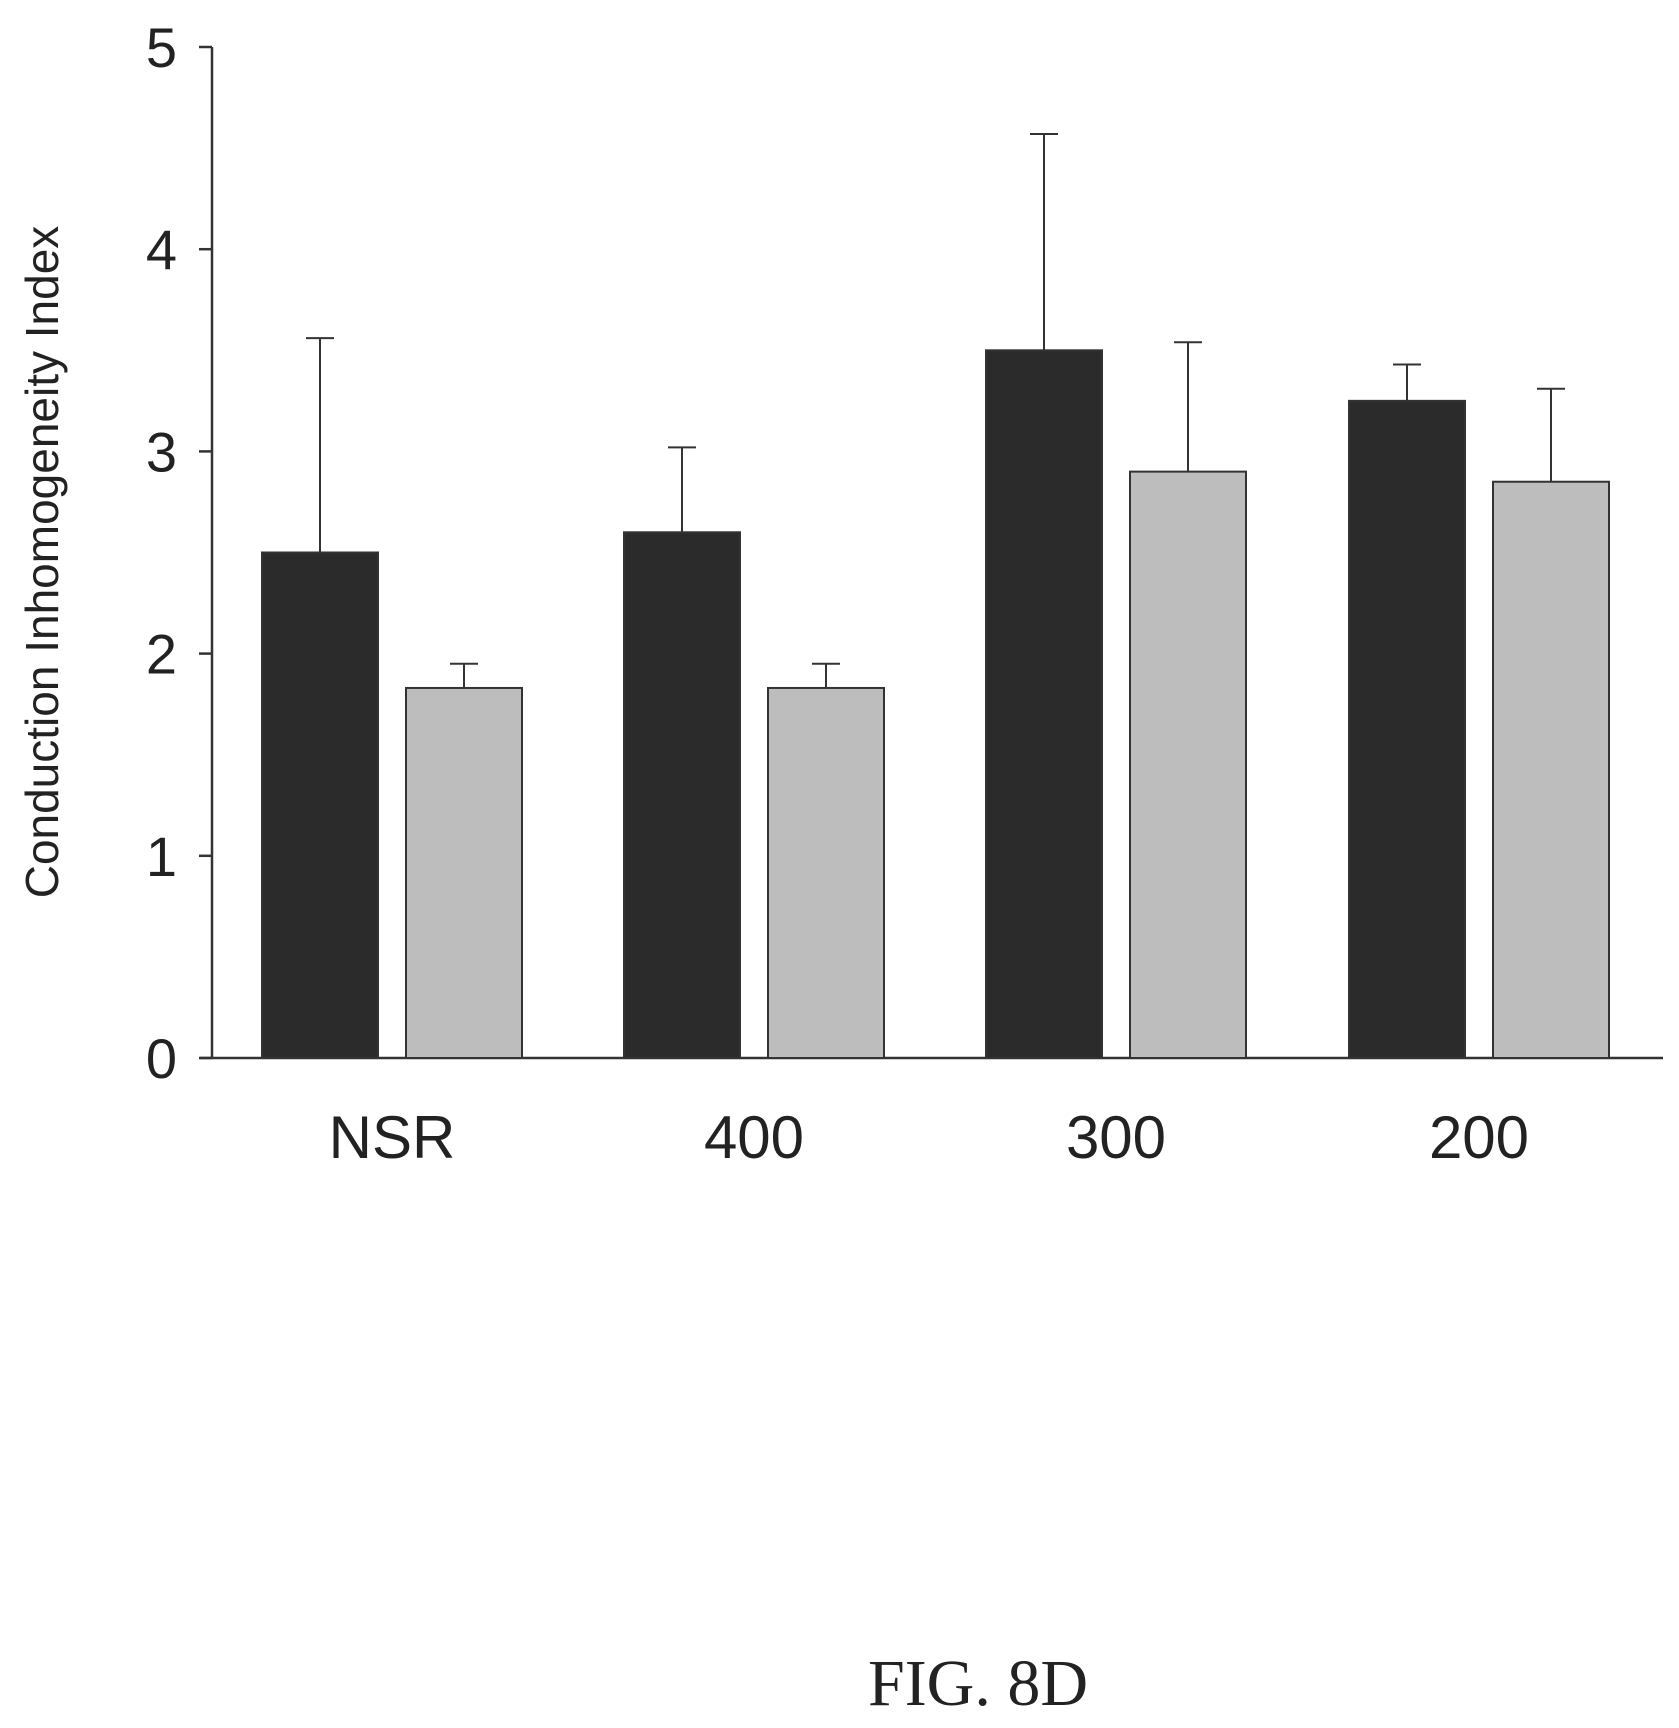  Describe the element at coordinates (1479, 1137) in the screenshot. I see `x-category-label: 200` at that location.